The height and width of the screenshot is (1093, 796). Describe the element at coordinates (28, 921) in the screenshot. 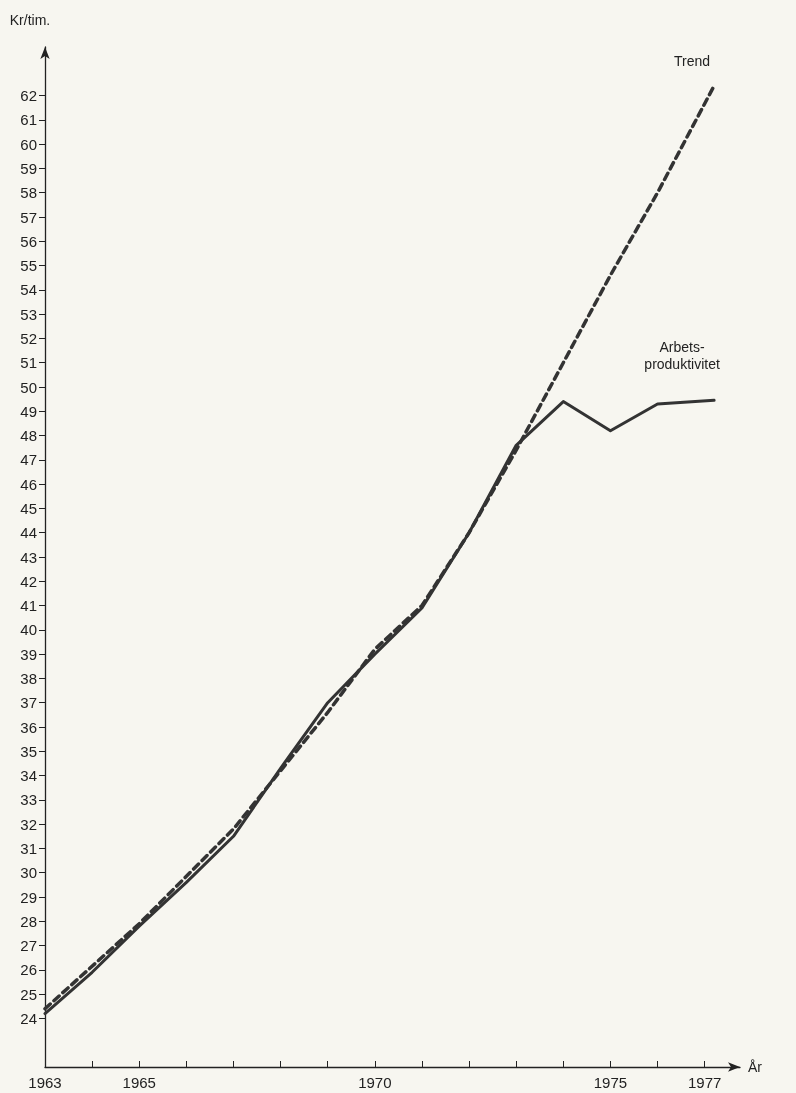

I see `y-tick-label: 28` at that location.